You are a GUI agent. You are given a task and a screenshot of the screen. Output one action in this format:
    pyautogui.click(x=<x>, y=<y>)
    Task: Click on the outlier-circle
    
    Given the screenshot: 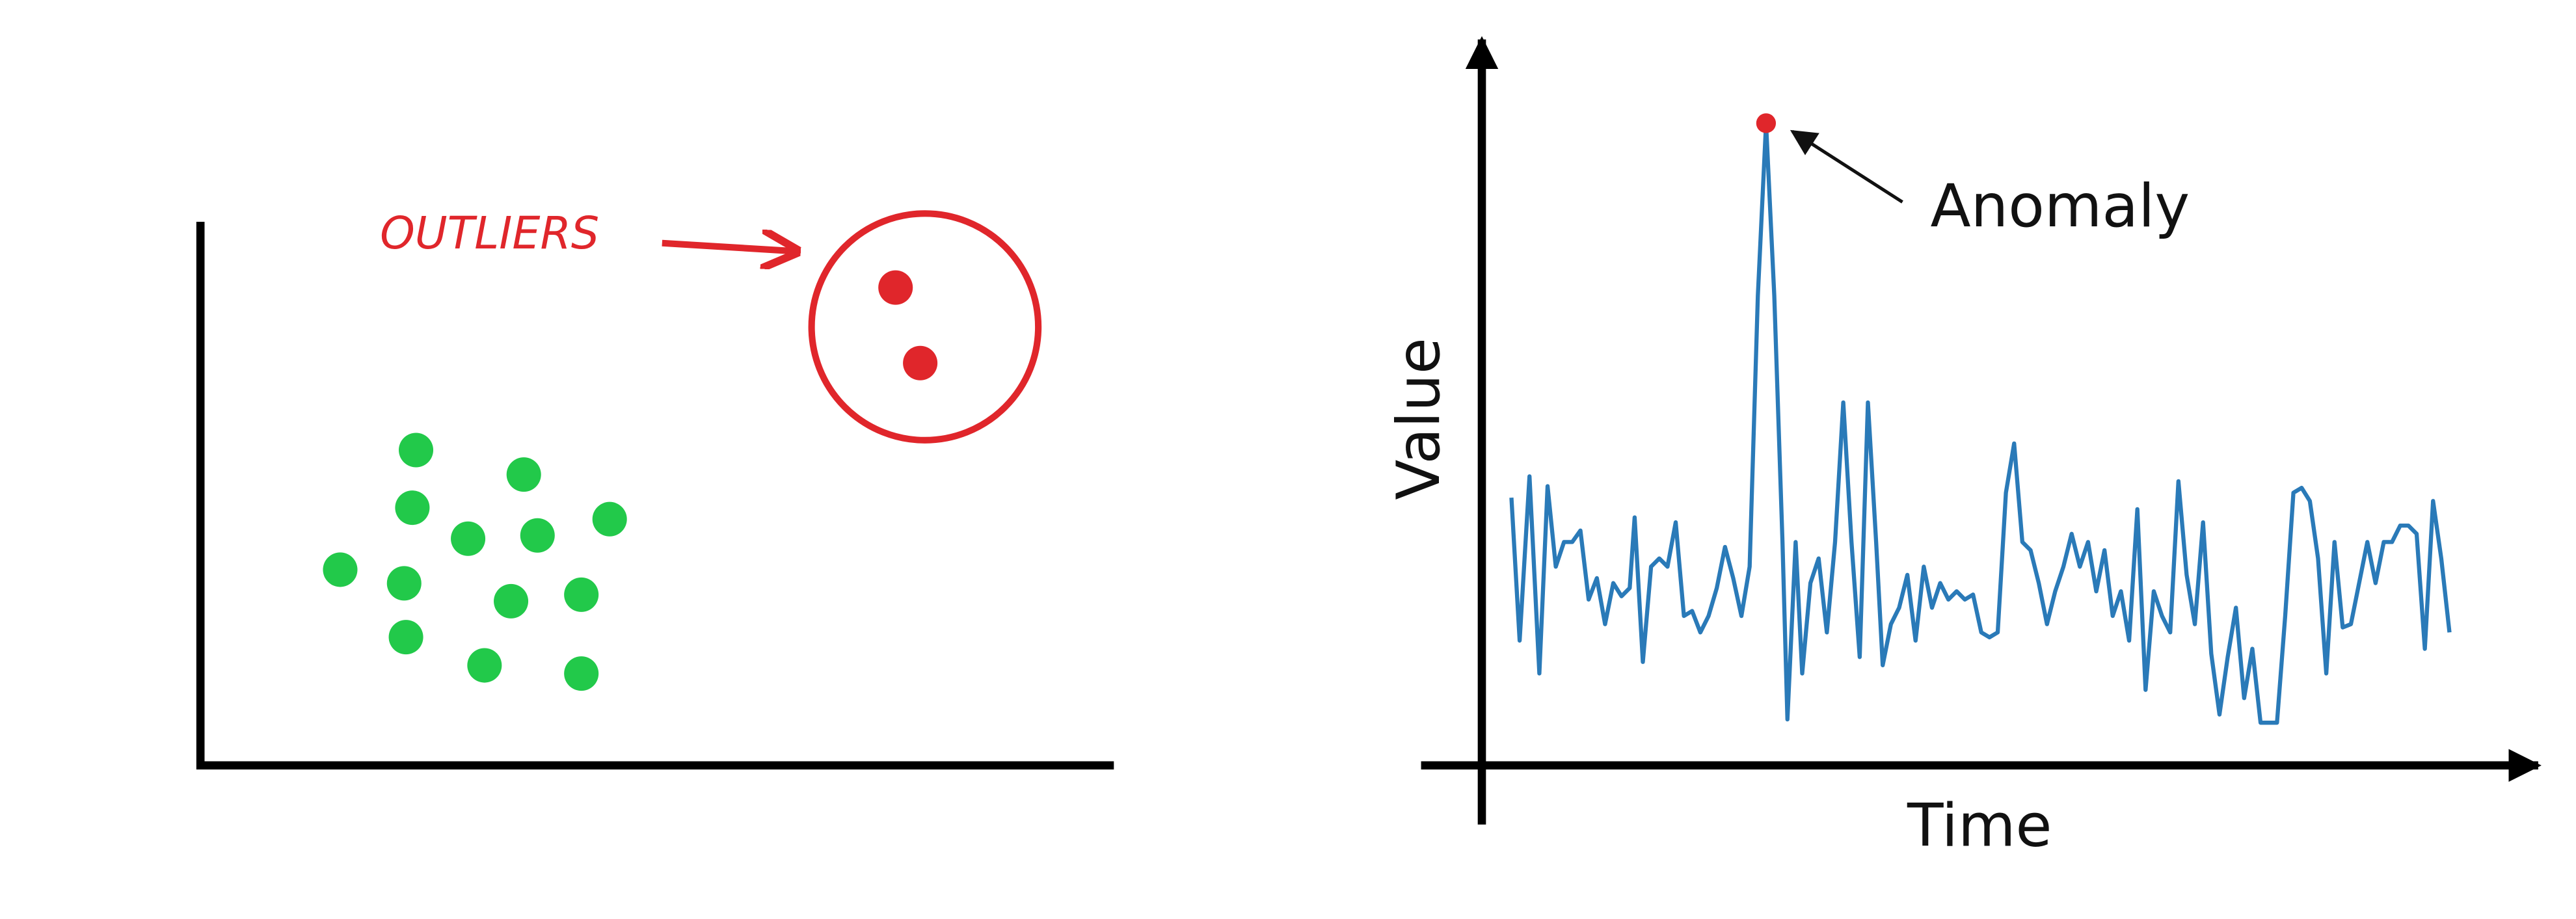 What is the action you would take?
    pyautogui.click(x=925, y=327)
    